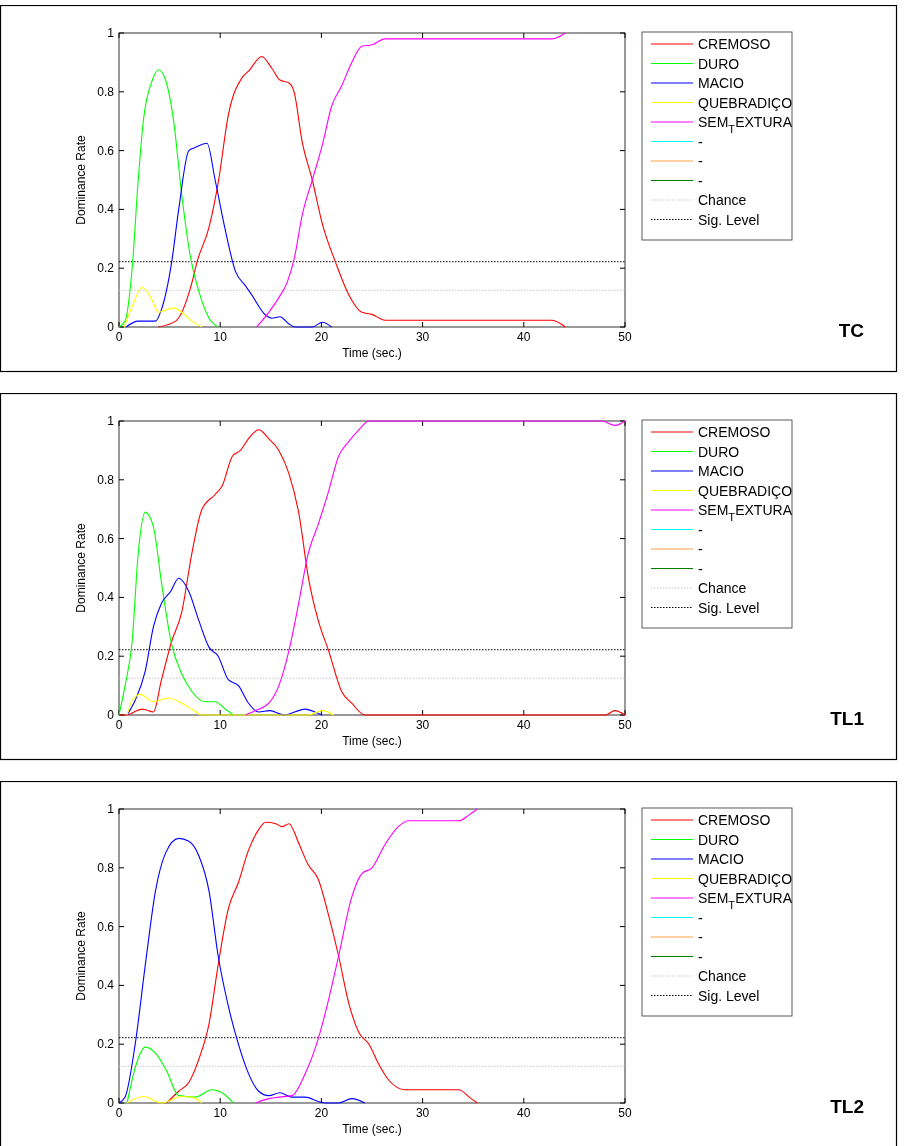  I want to click on text: TL2, so click(847, 1106).